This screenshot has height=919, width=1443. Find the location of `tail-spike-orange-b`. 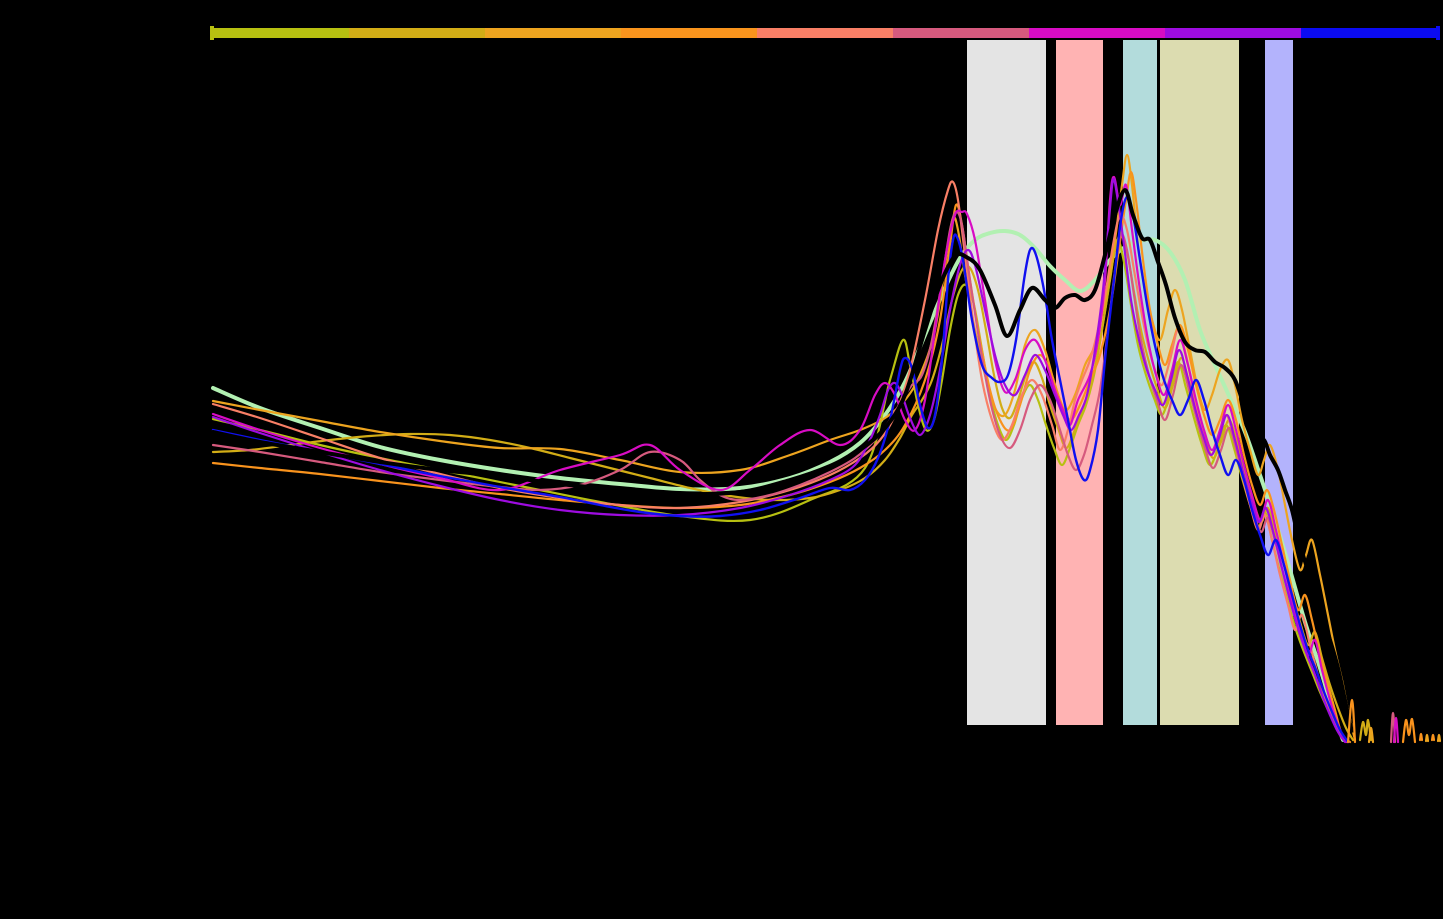

tail-spike-orange-b is located at coordinates (1371, 735).